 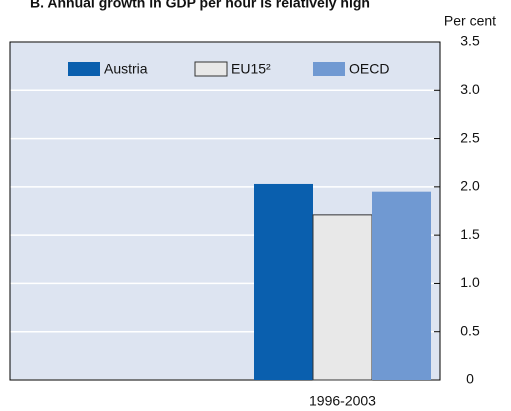 I want to click on x-tick-label: 1996-2003, so click(x=342, y=401).